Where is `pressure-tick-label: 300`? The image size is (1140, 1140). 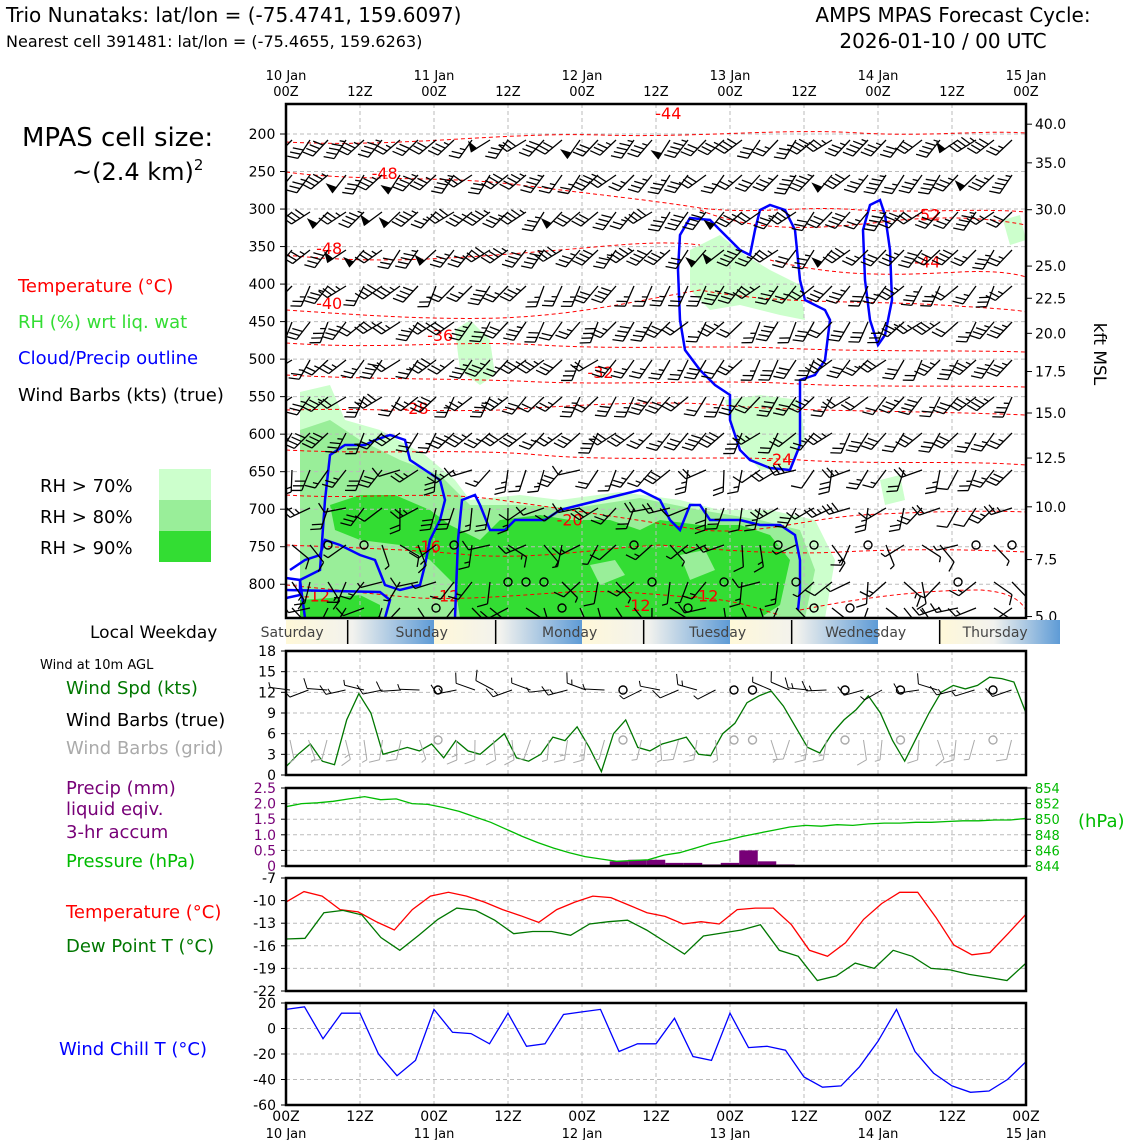
pressure-tick-label: 300 is located at coordinates (262, 210).